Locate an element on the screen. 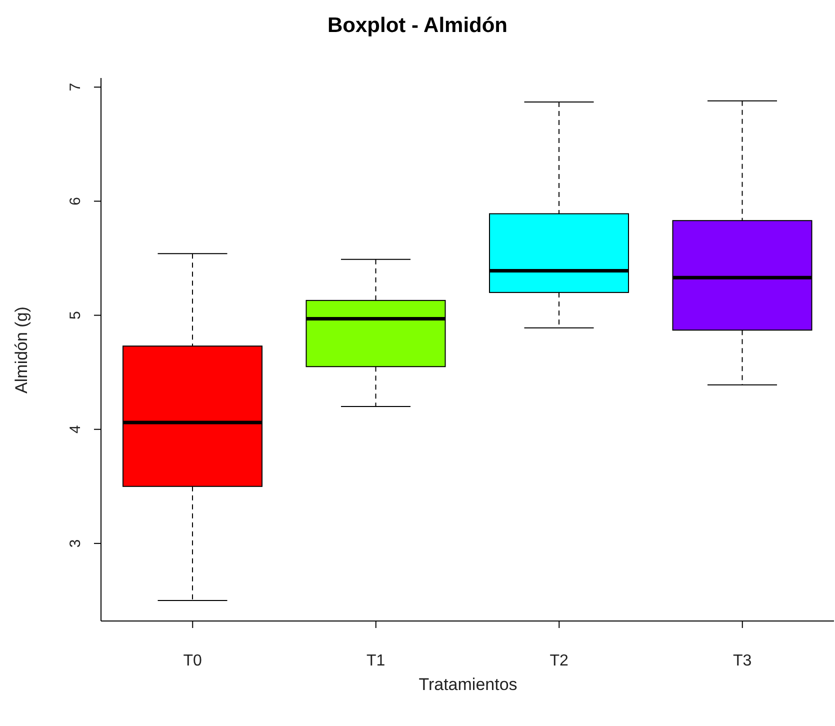 The height and width of the screenshot is (726, 835). y-tick-label: 4 is located at coordinates (75, 429).